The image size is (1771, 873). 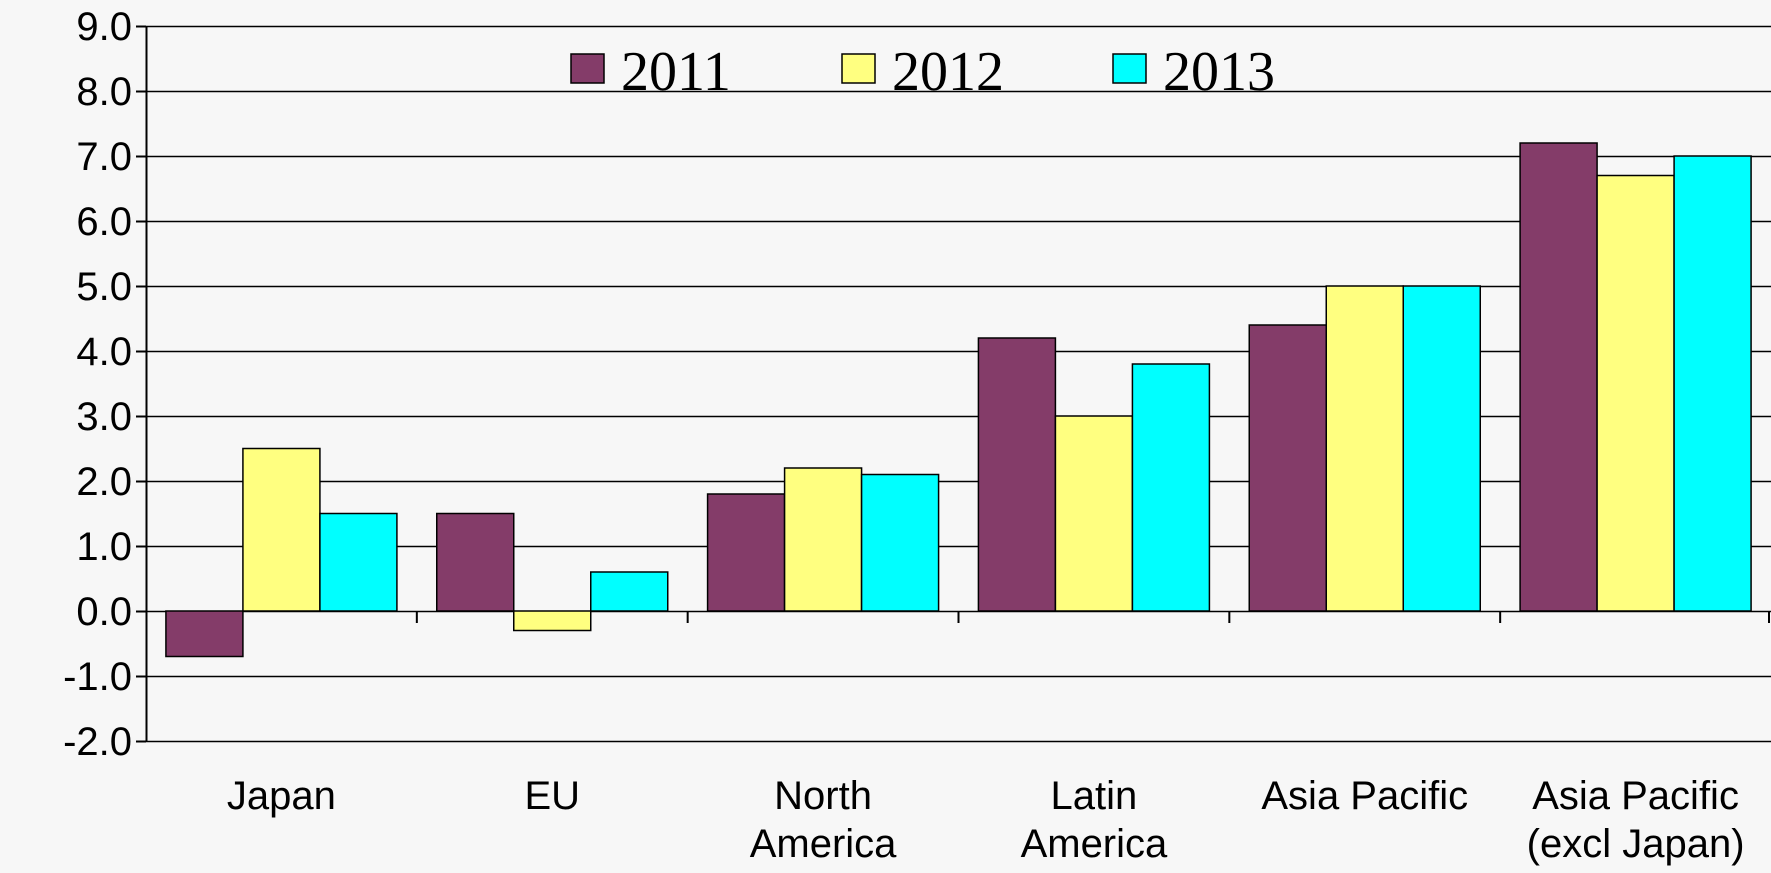 I want to click on legend-label-2013: 2013, so click(x=1219, y=72).